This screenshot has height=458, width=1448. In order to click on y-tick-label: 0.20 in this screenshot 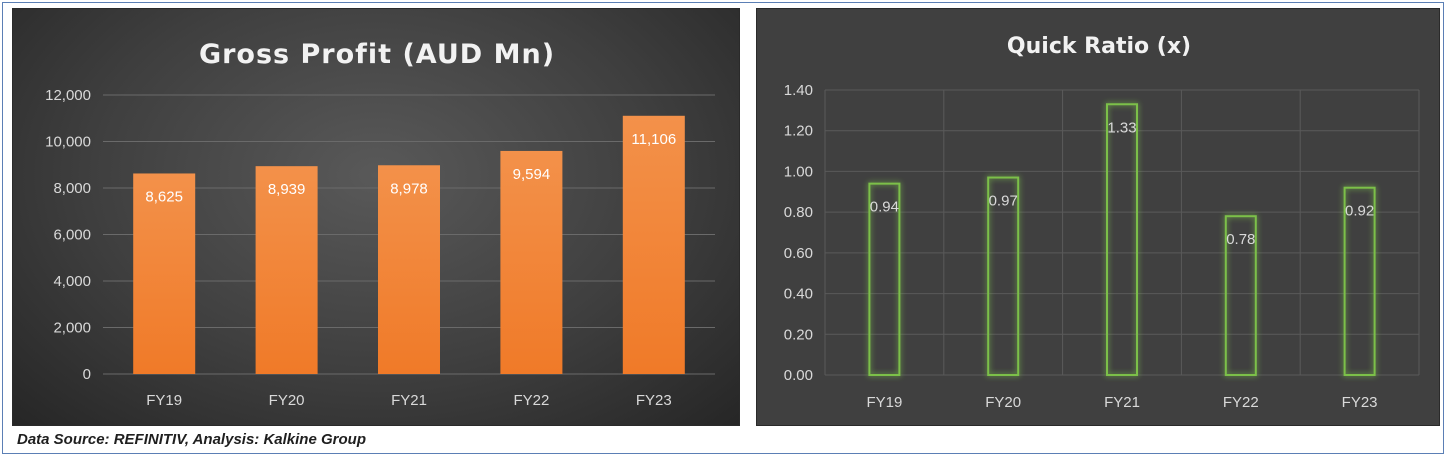, I will do `click(798, 334)`.